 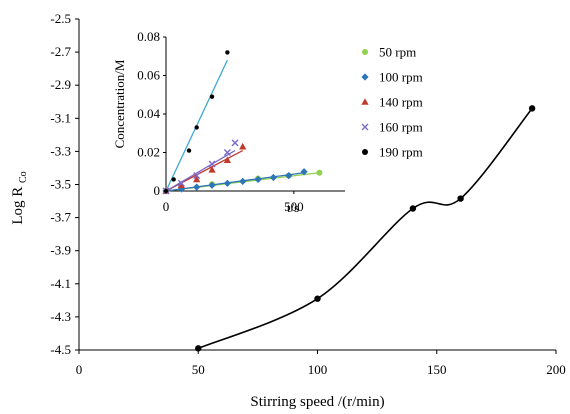 What do you see at coordinates (437, 369) in the screenshot?
I see `main-x-tick-label: 150` at bounding box center [437, 369].